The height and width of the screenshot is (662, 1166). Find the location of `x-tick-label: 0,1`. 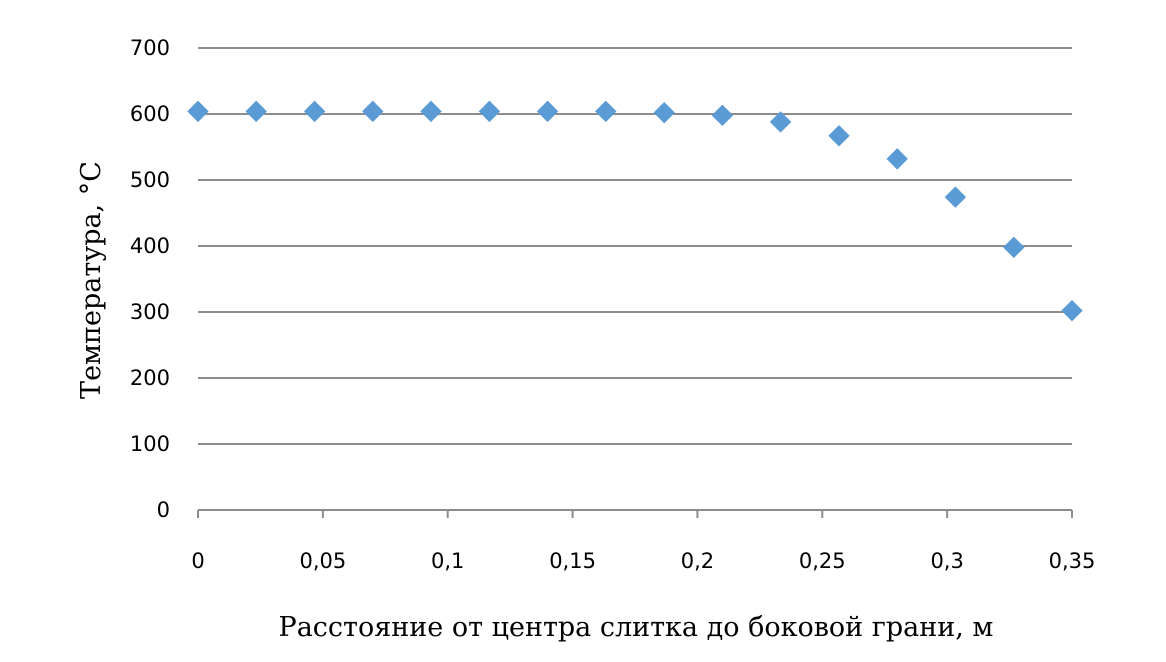

x-tick-label: 0,1 is located at coordinates (447, 561).